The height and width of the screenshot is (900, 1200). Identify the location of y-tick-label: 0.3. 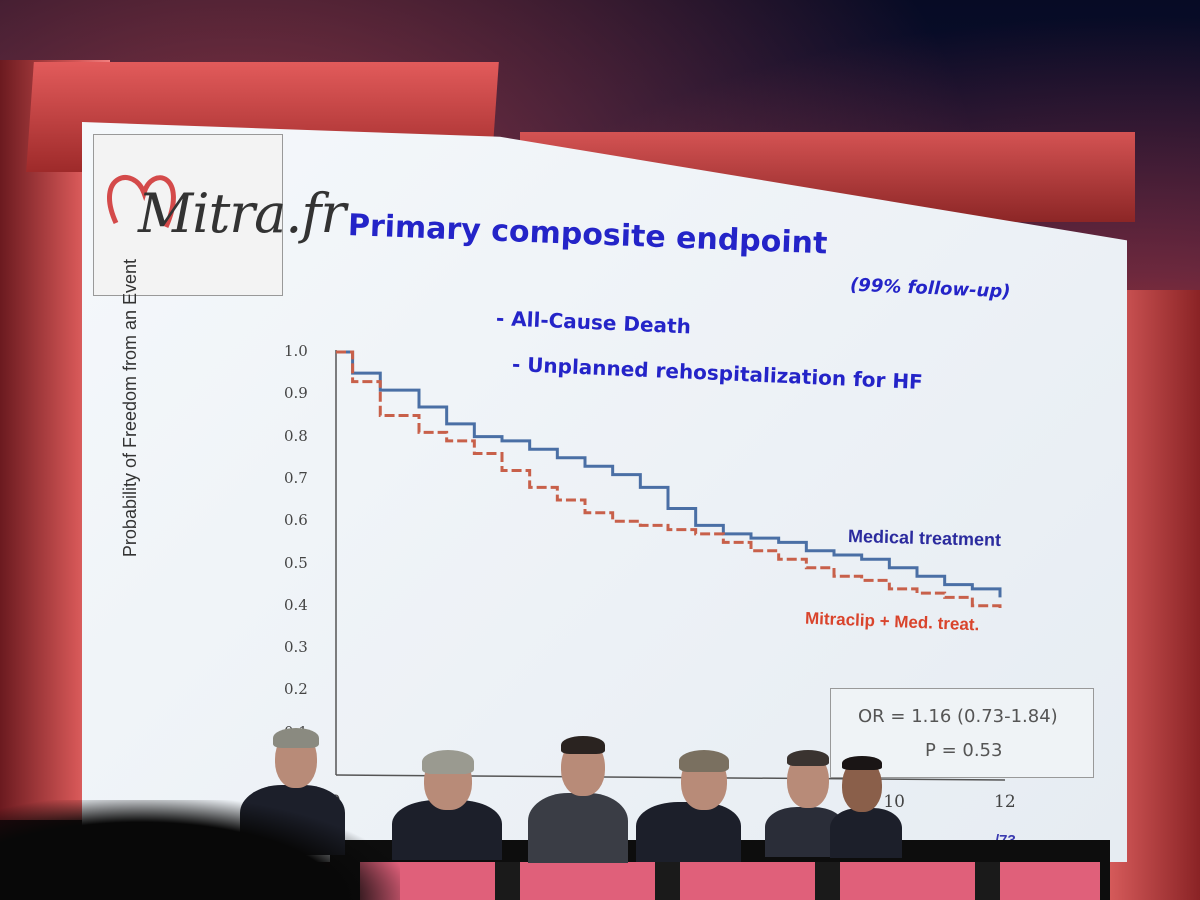
(296, 647).